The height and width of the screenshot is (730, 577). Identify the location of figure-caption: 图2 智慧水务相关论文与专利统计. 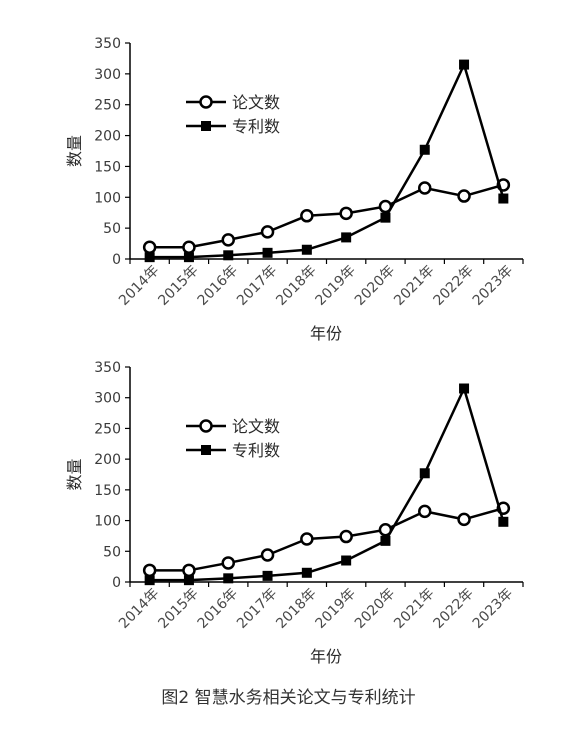
(288, 698).